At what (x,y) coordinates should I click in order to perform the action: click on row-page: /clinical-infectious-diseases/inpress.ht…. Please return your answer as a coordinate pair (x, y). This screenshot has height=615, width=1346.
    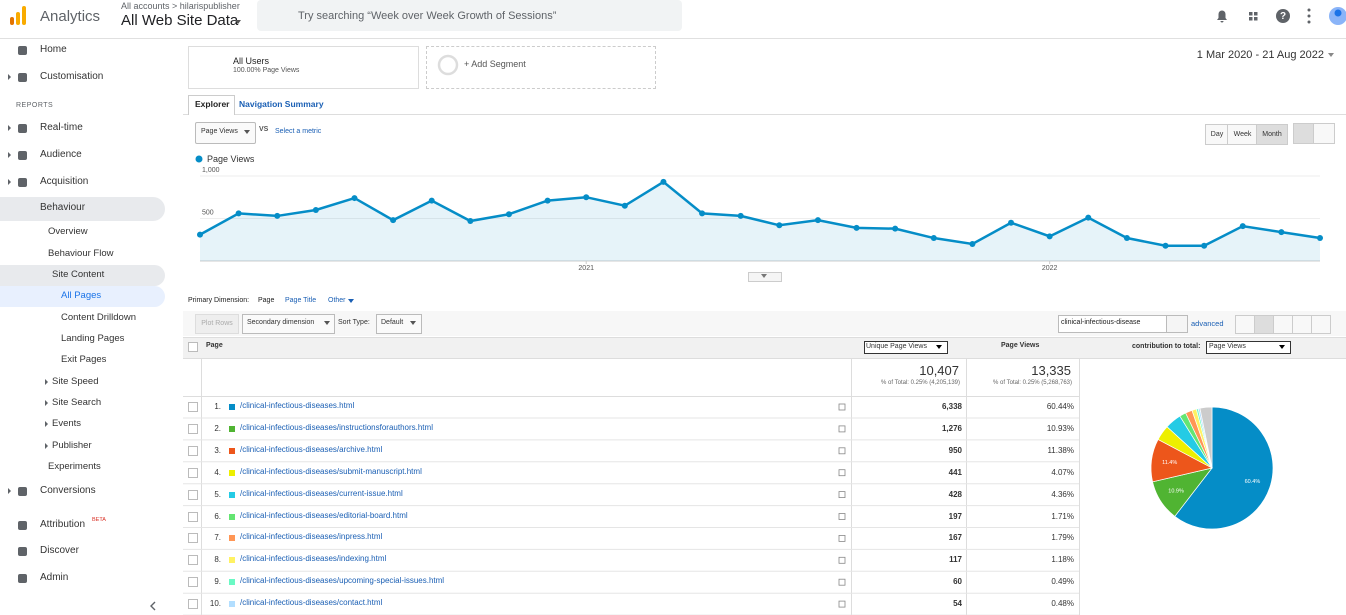
    Looking at the image, I should click on (311, 537).